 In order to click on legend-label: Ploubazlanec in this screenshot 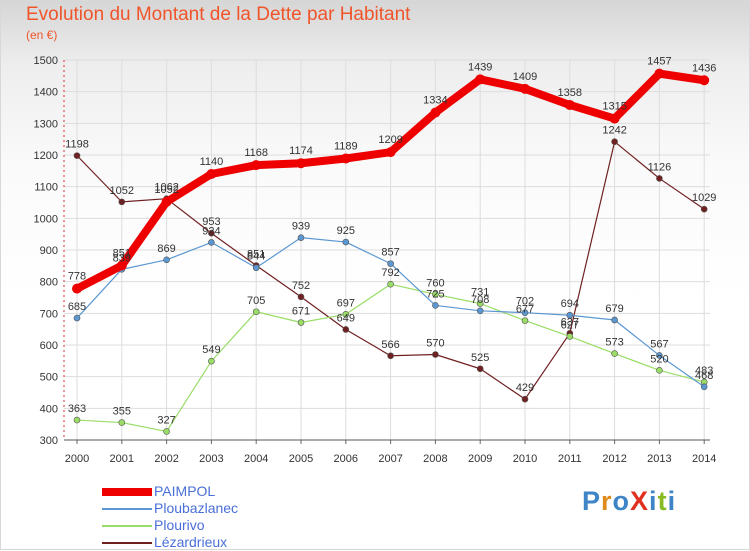, I will do `click(196, 508)`.